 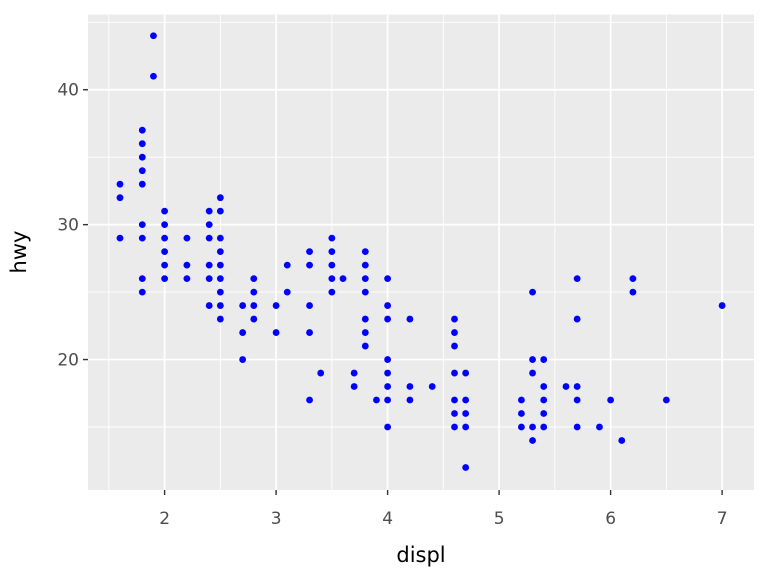 What do you see at coordinates (276, 519) in the screenshot?
I see `x-axis-tick-label: 3` at bounding box center [276, 519].